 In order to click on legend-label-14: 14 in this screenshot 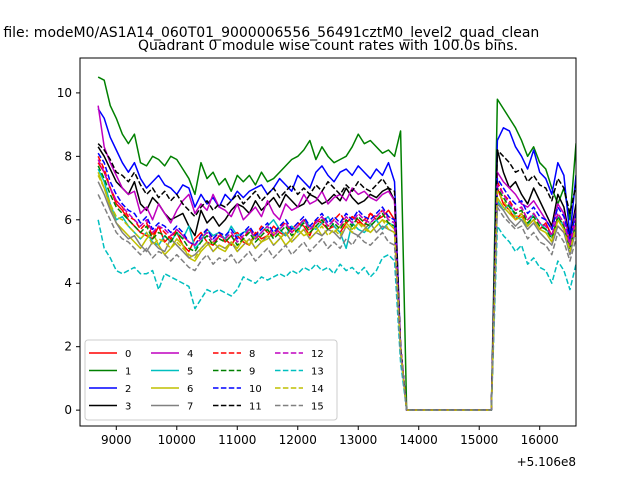, I will do `click(317, 389)`.